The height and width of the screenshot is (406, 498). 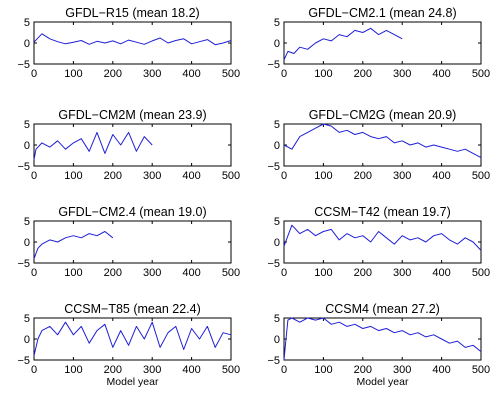 I want to click on panel-title: GFDL−CM2M (mean 23.9), so click(x=132, y=115).